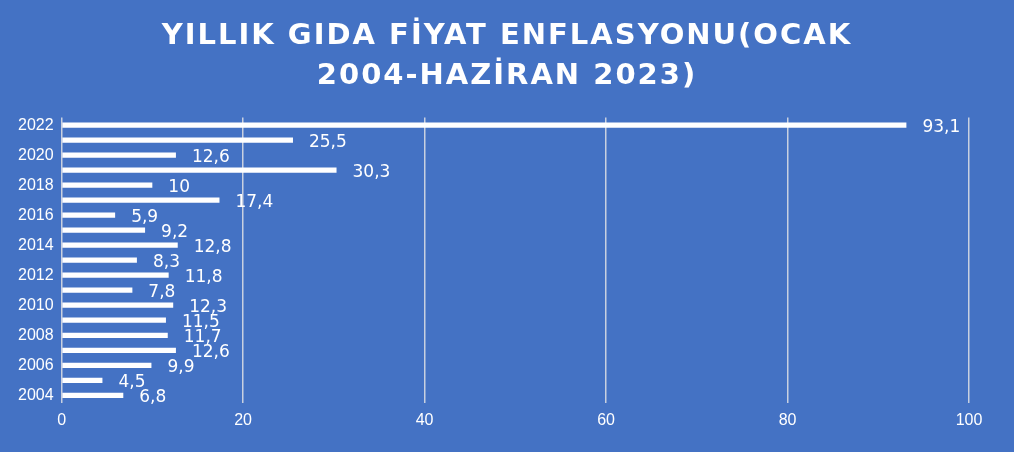 The width and height of the screenshot is (1014, 452). What do you see at coordinates (36, 154) in the screenshot?
I see `y-tick-label: 2020` at bounding box center [36, 154].